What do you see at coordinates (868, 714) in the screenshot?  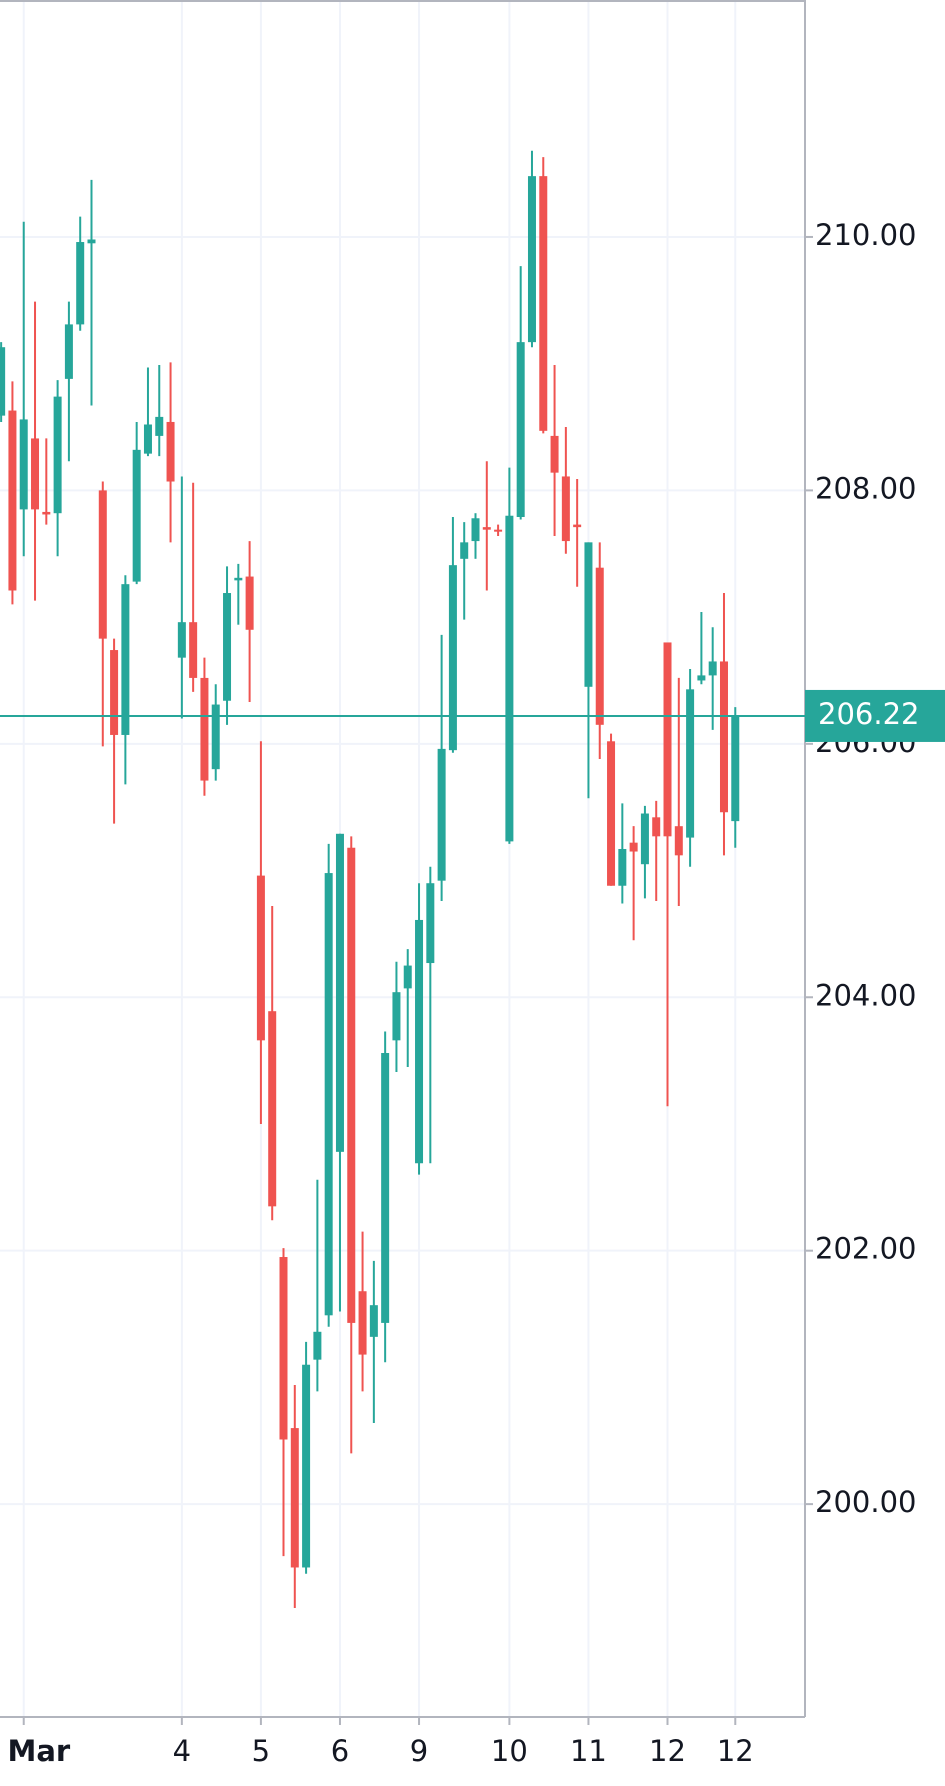 I see `last-price-label: 206.22` at bounding box center [868, 714].